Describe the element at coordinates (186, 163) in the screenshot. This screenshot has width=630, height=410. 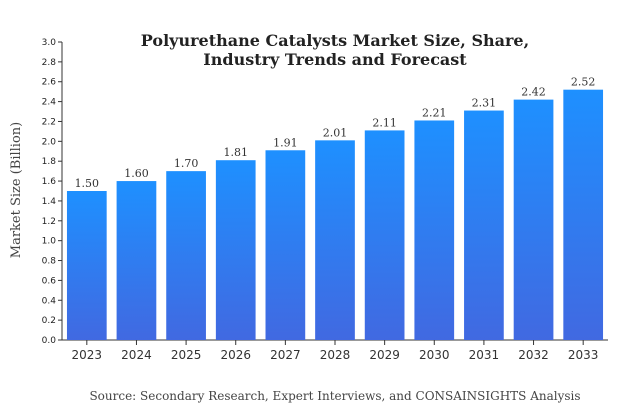
I see `data-label-2025: 1.70` at that location.